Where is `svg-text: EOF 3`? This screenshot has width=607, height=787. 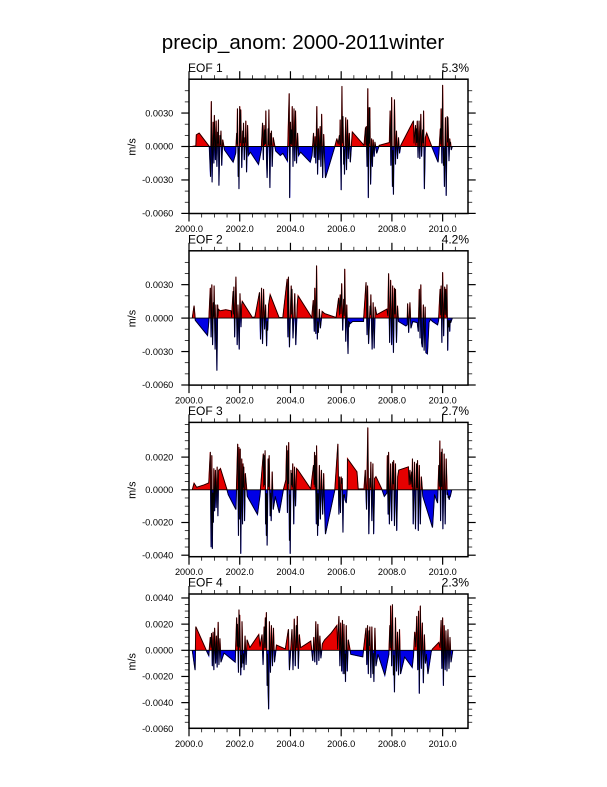 svg-text: EOF 3 is located at coordinates (205, 411).